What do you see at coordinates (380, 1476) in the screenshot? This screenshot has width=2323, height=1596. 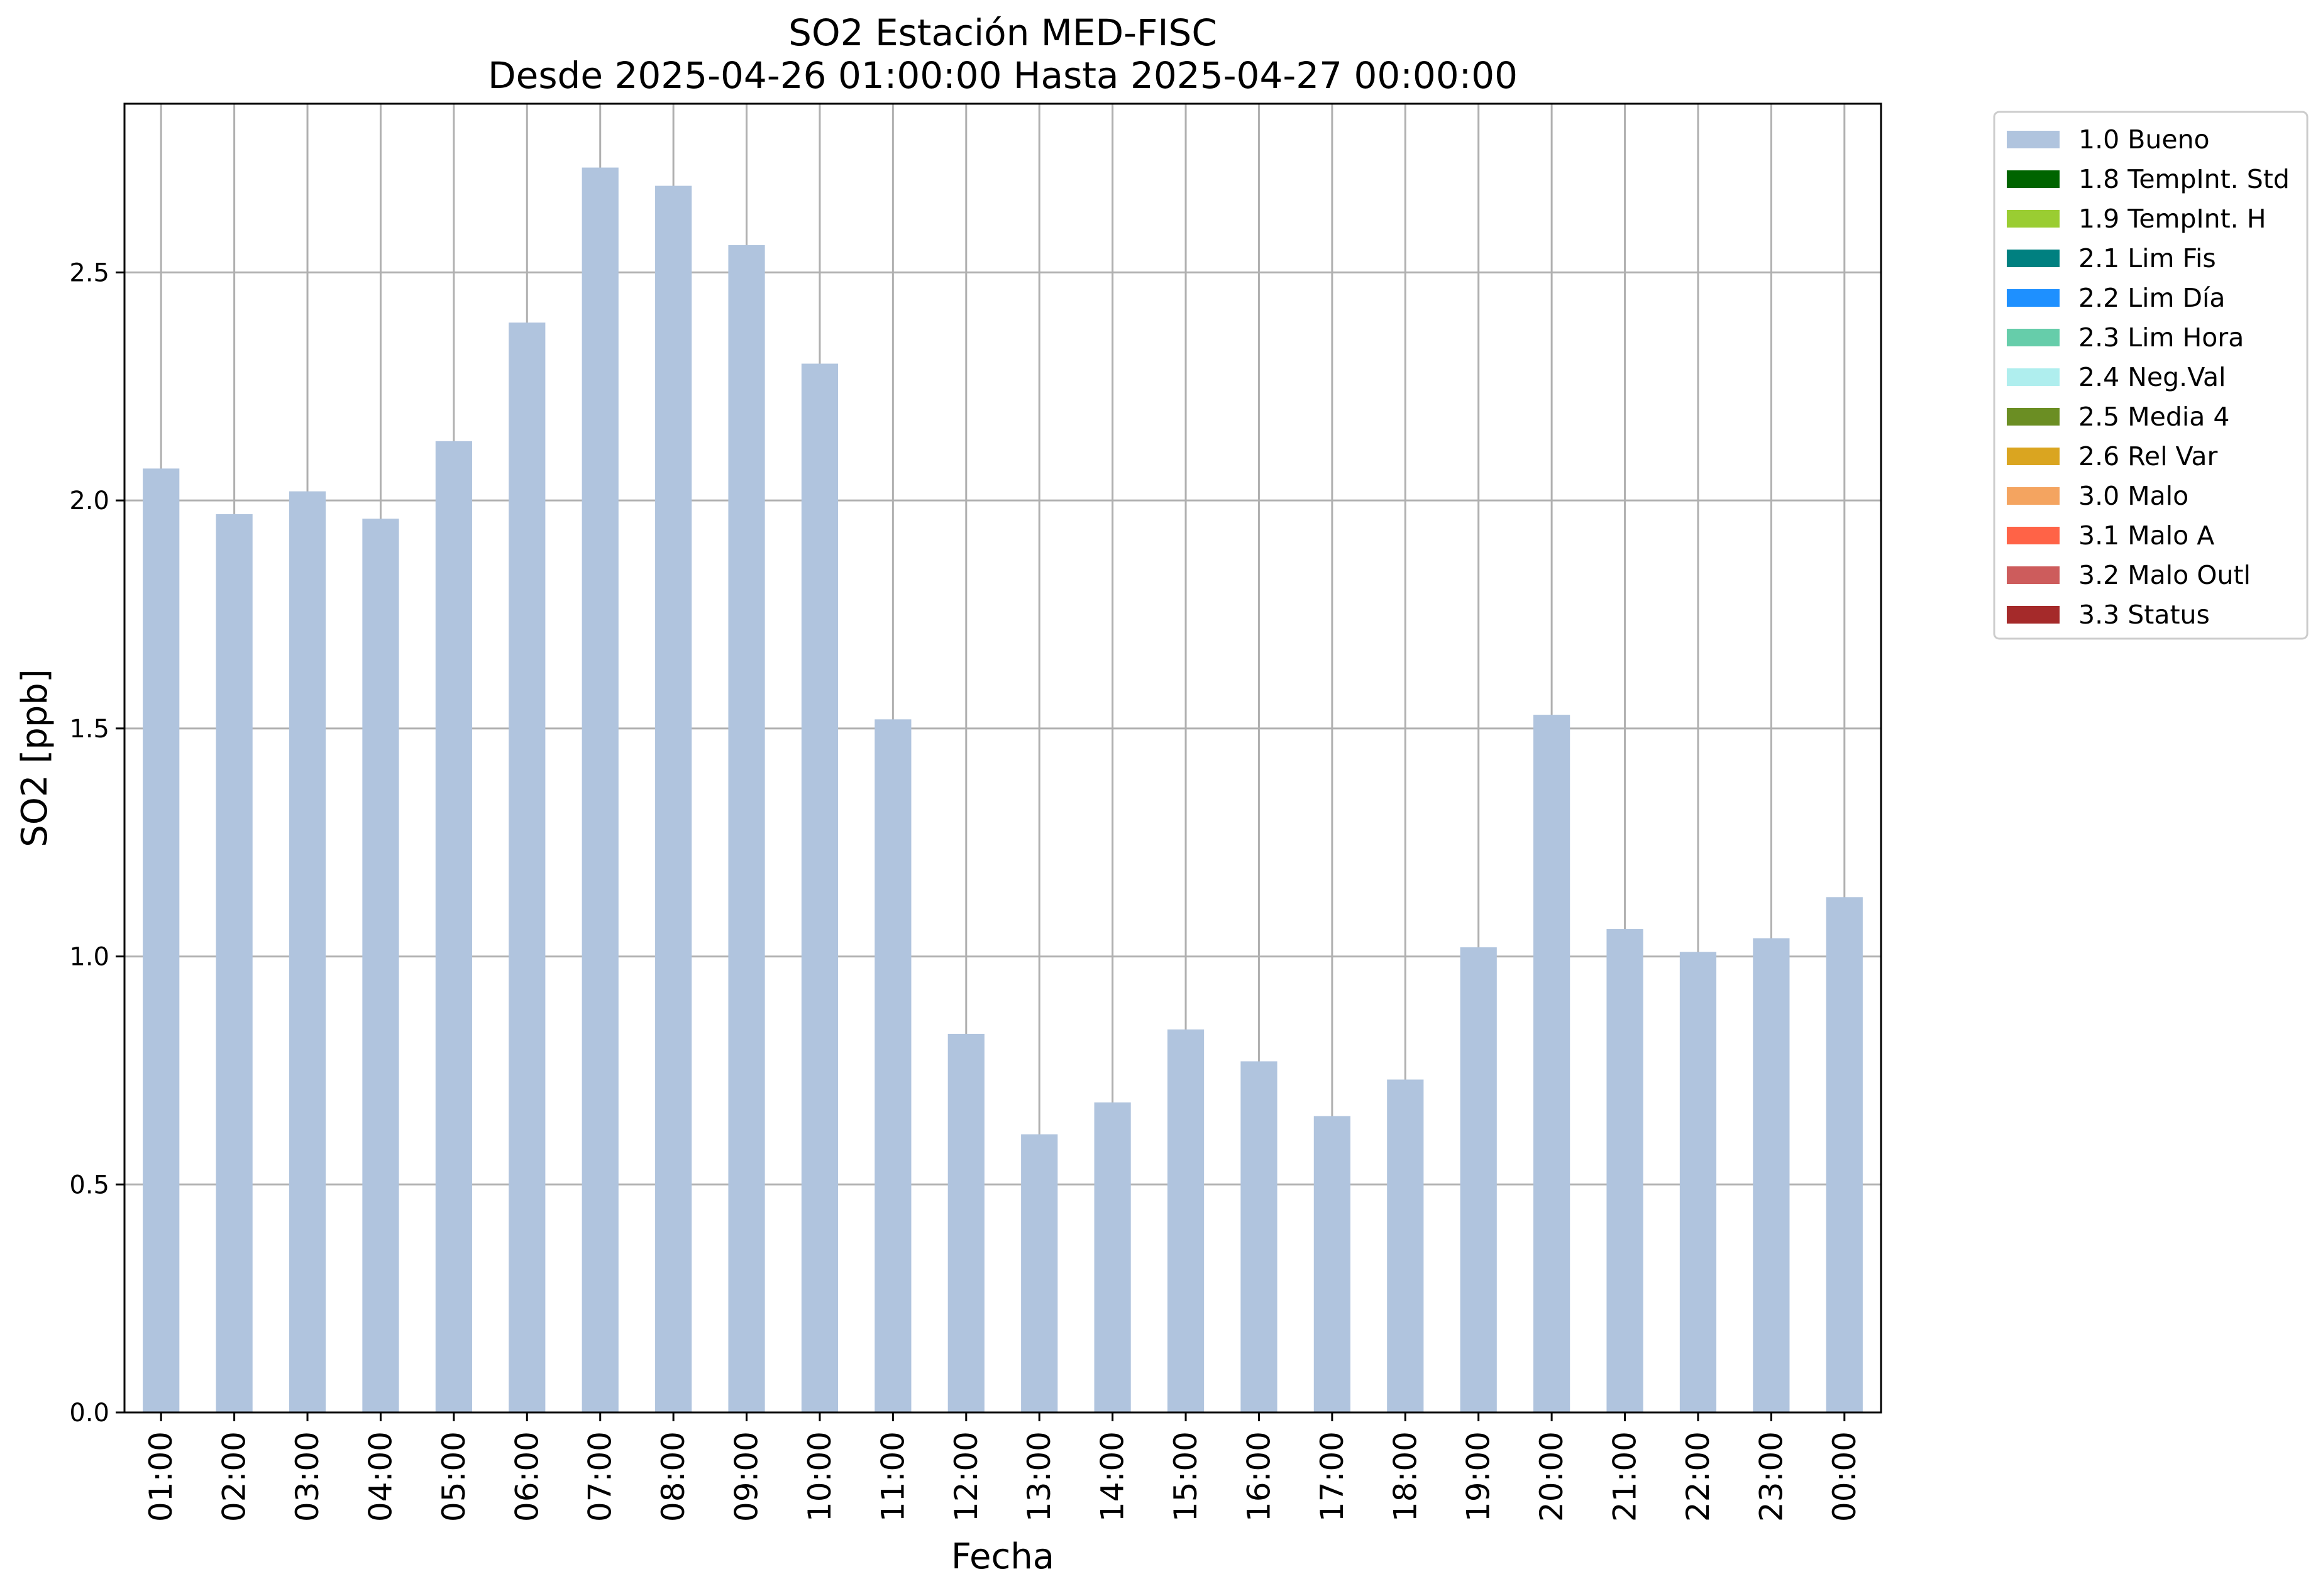 I see `x-tick-label: 04:00` at bounding box center [380, 1476].